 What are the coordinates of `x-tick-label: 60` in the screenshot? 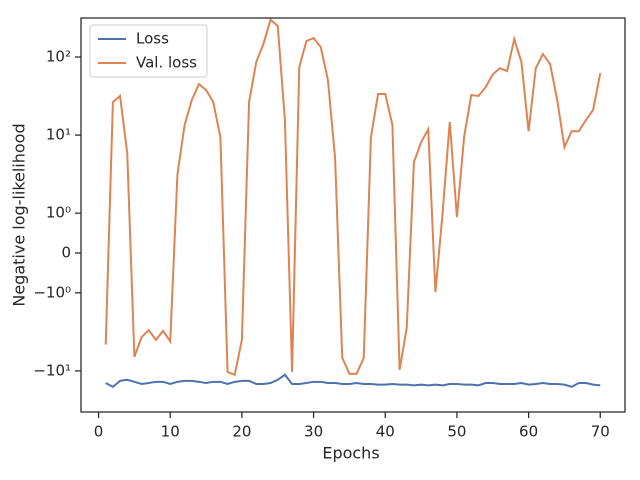 It's located at (528, 432).